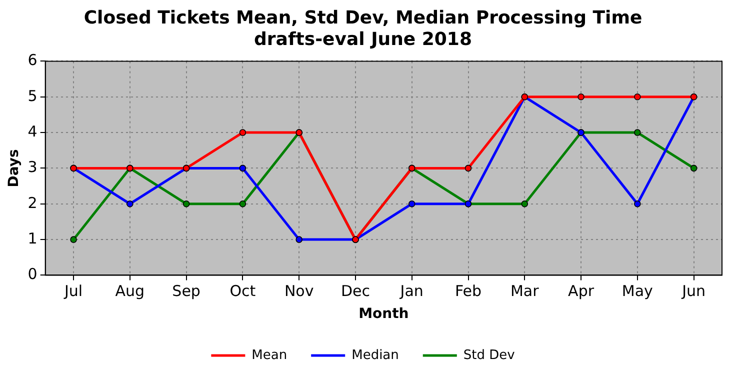 The height and width of the screenshot is (378, 732). Describe the element at coordinates (33, 131) in the screenshot. I see `y-tick-label: 4` at that location.